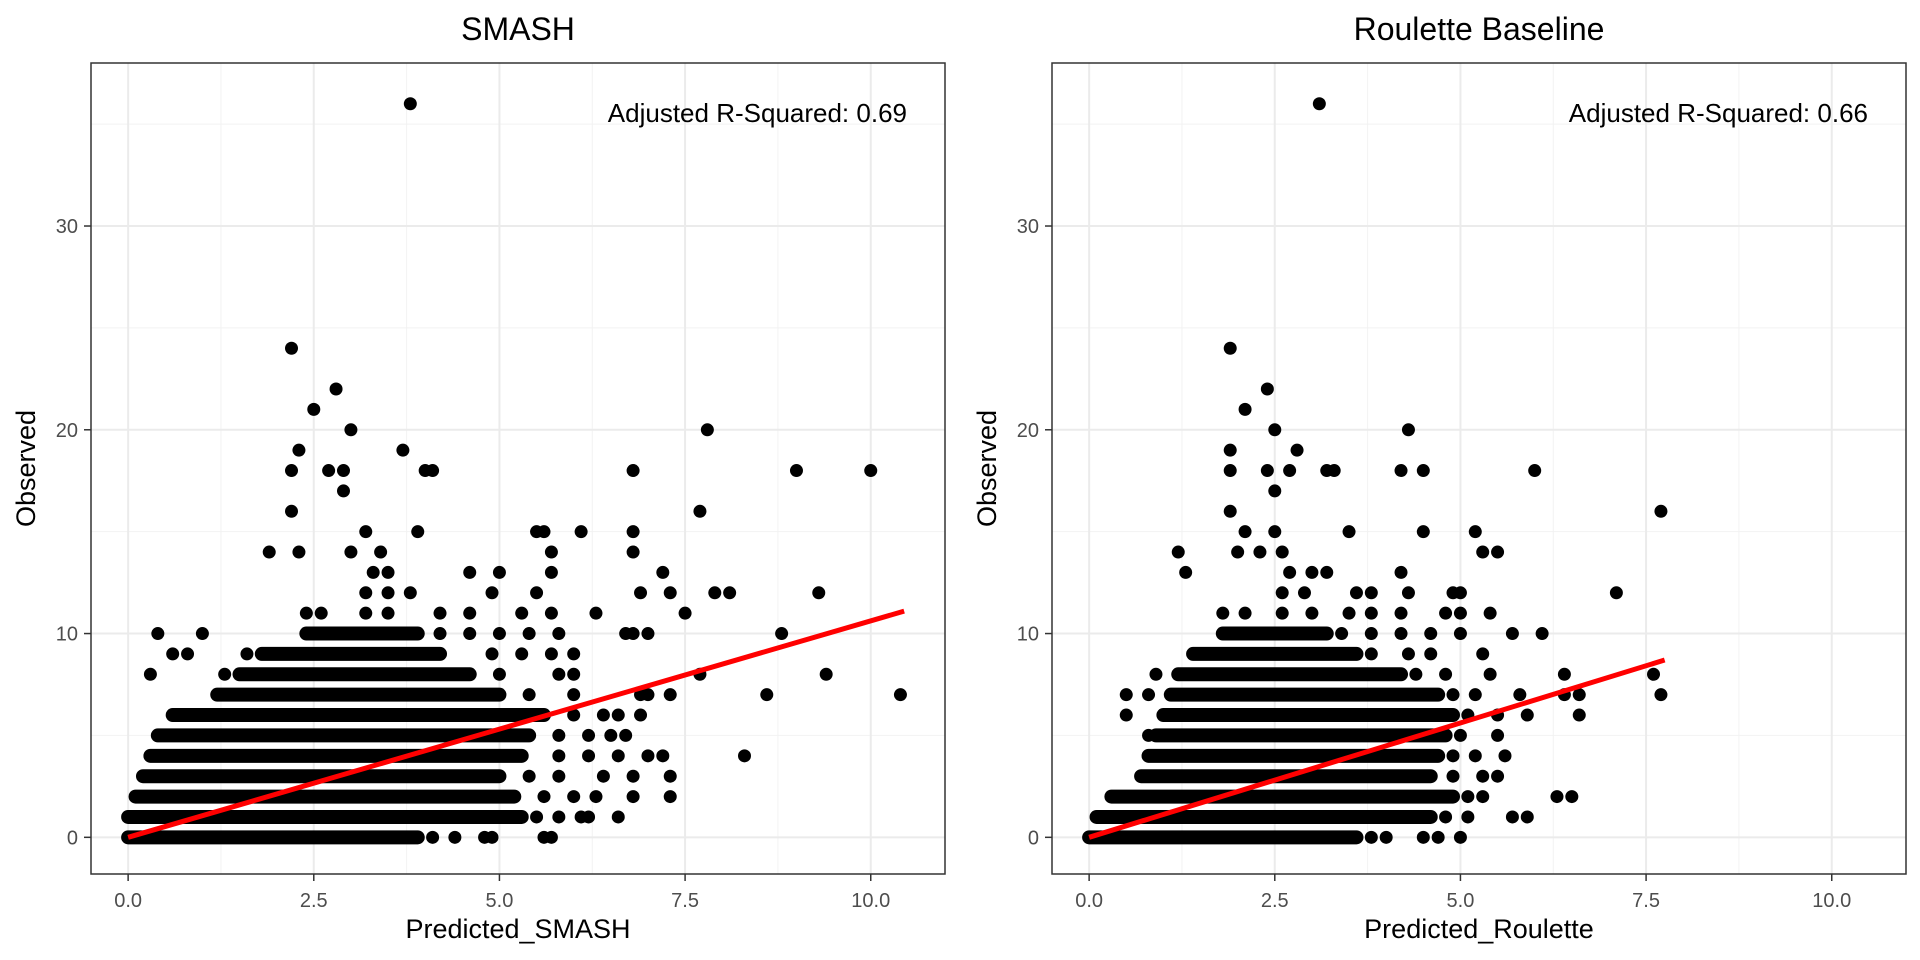 Image resolution: width=1920 pixels, height=960 pixels. What do you see at coordinates (518, 29) in the screenshot?
I see `chart-title: SMASH` at bounding box center [518, 29].